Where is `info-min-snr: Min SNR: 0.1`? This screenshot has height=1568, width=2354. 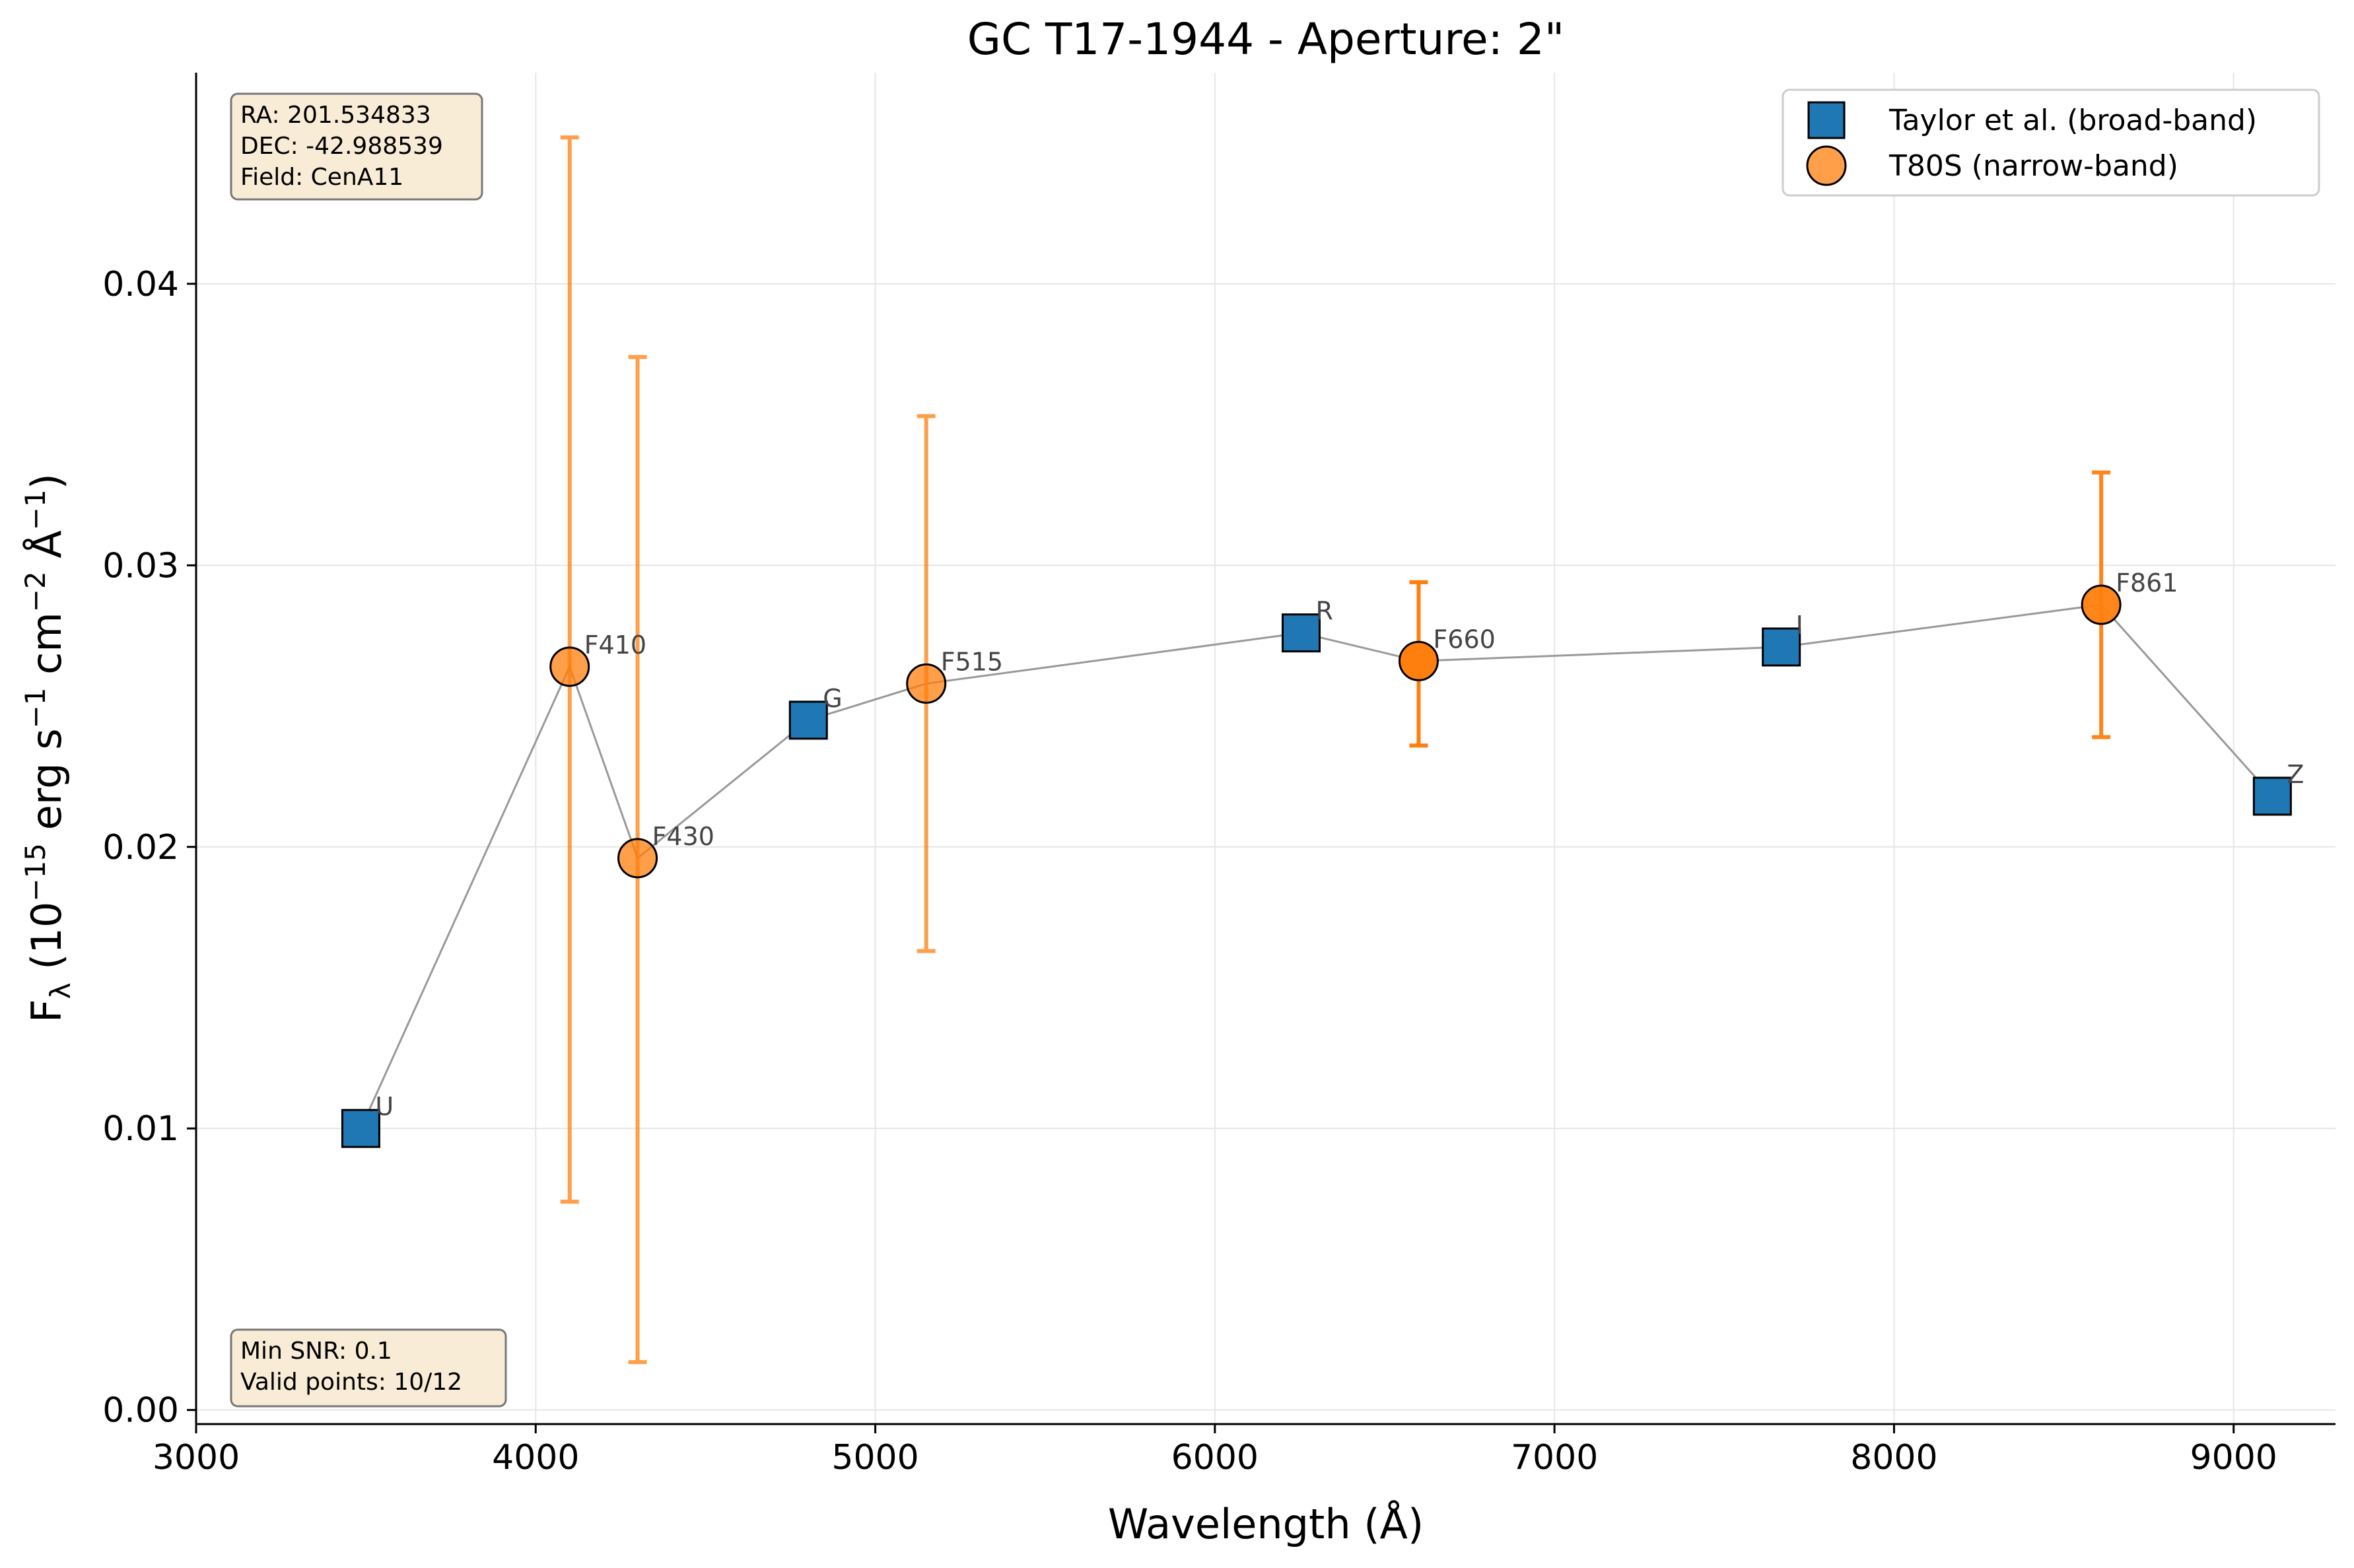 info-min-snr: Min SNR: 0.1 is located at coordinates (316, 1351).